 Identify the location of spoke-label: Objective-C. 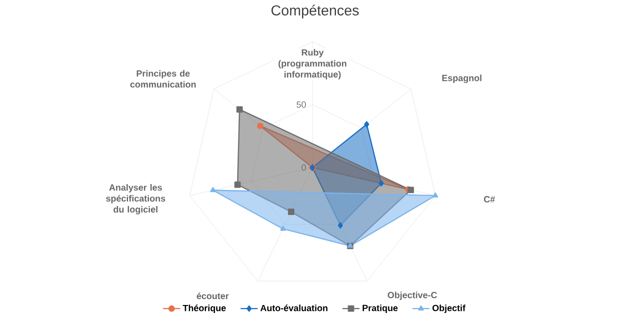
(412, 296).